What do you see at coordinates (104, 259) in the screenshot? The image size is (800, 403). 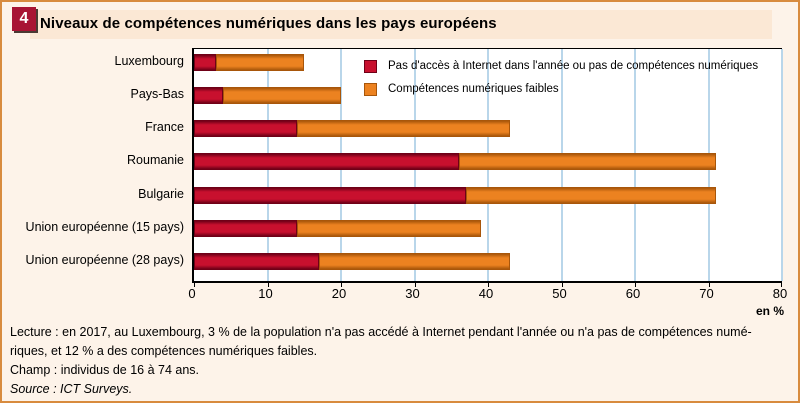 I see `category-label-6: Union européenne (28 pays)` at bounding box center [104, 259].